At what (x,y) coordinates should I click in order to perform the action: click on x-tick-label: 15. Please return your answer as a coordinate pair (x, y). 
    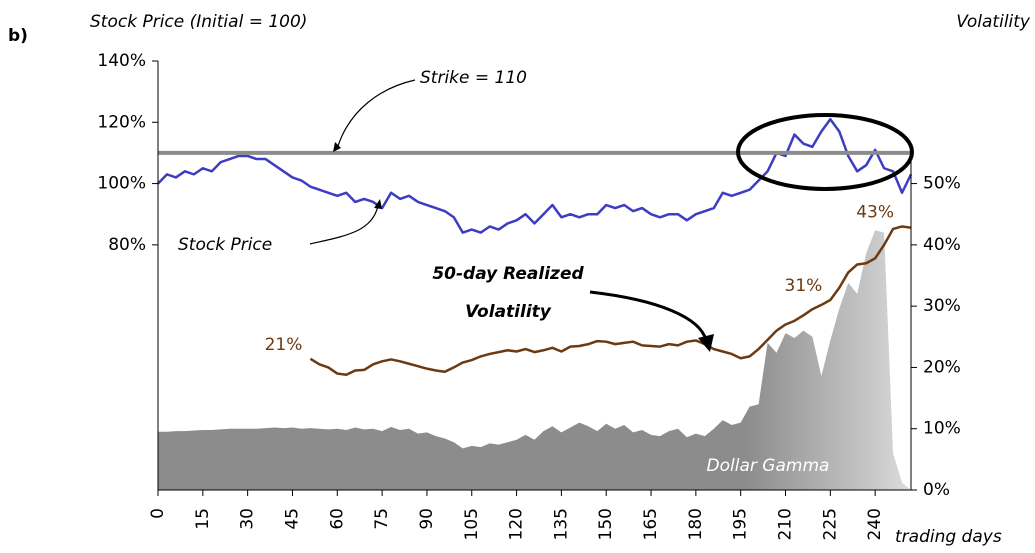
    Looking at the image, I should click on (203, 519).